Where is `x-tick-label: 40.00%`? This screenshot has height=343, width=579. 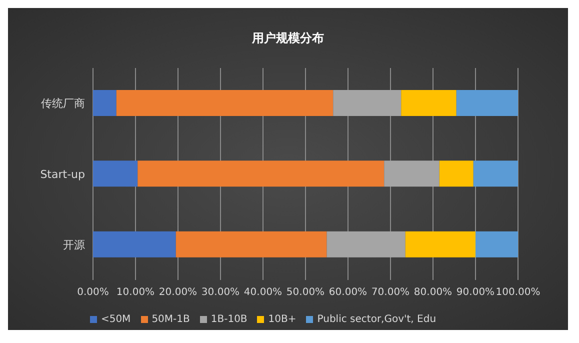 x-tick-label: 40.00% is located at coordinates (263, 292).